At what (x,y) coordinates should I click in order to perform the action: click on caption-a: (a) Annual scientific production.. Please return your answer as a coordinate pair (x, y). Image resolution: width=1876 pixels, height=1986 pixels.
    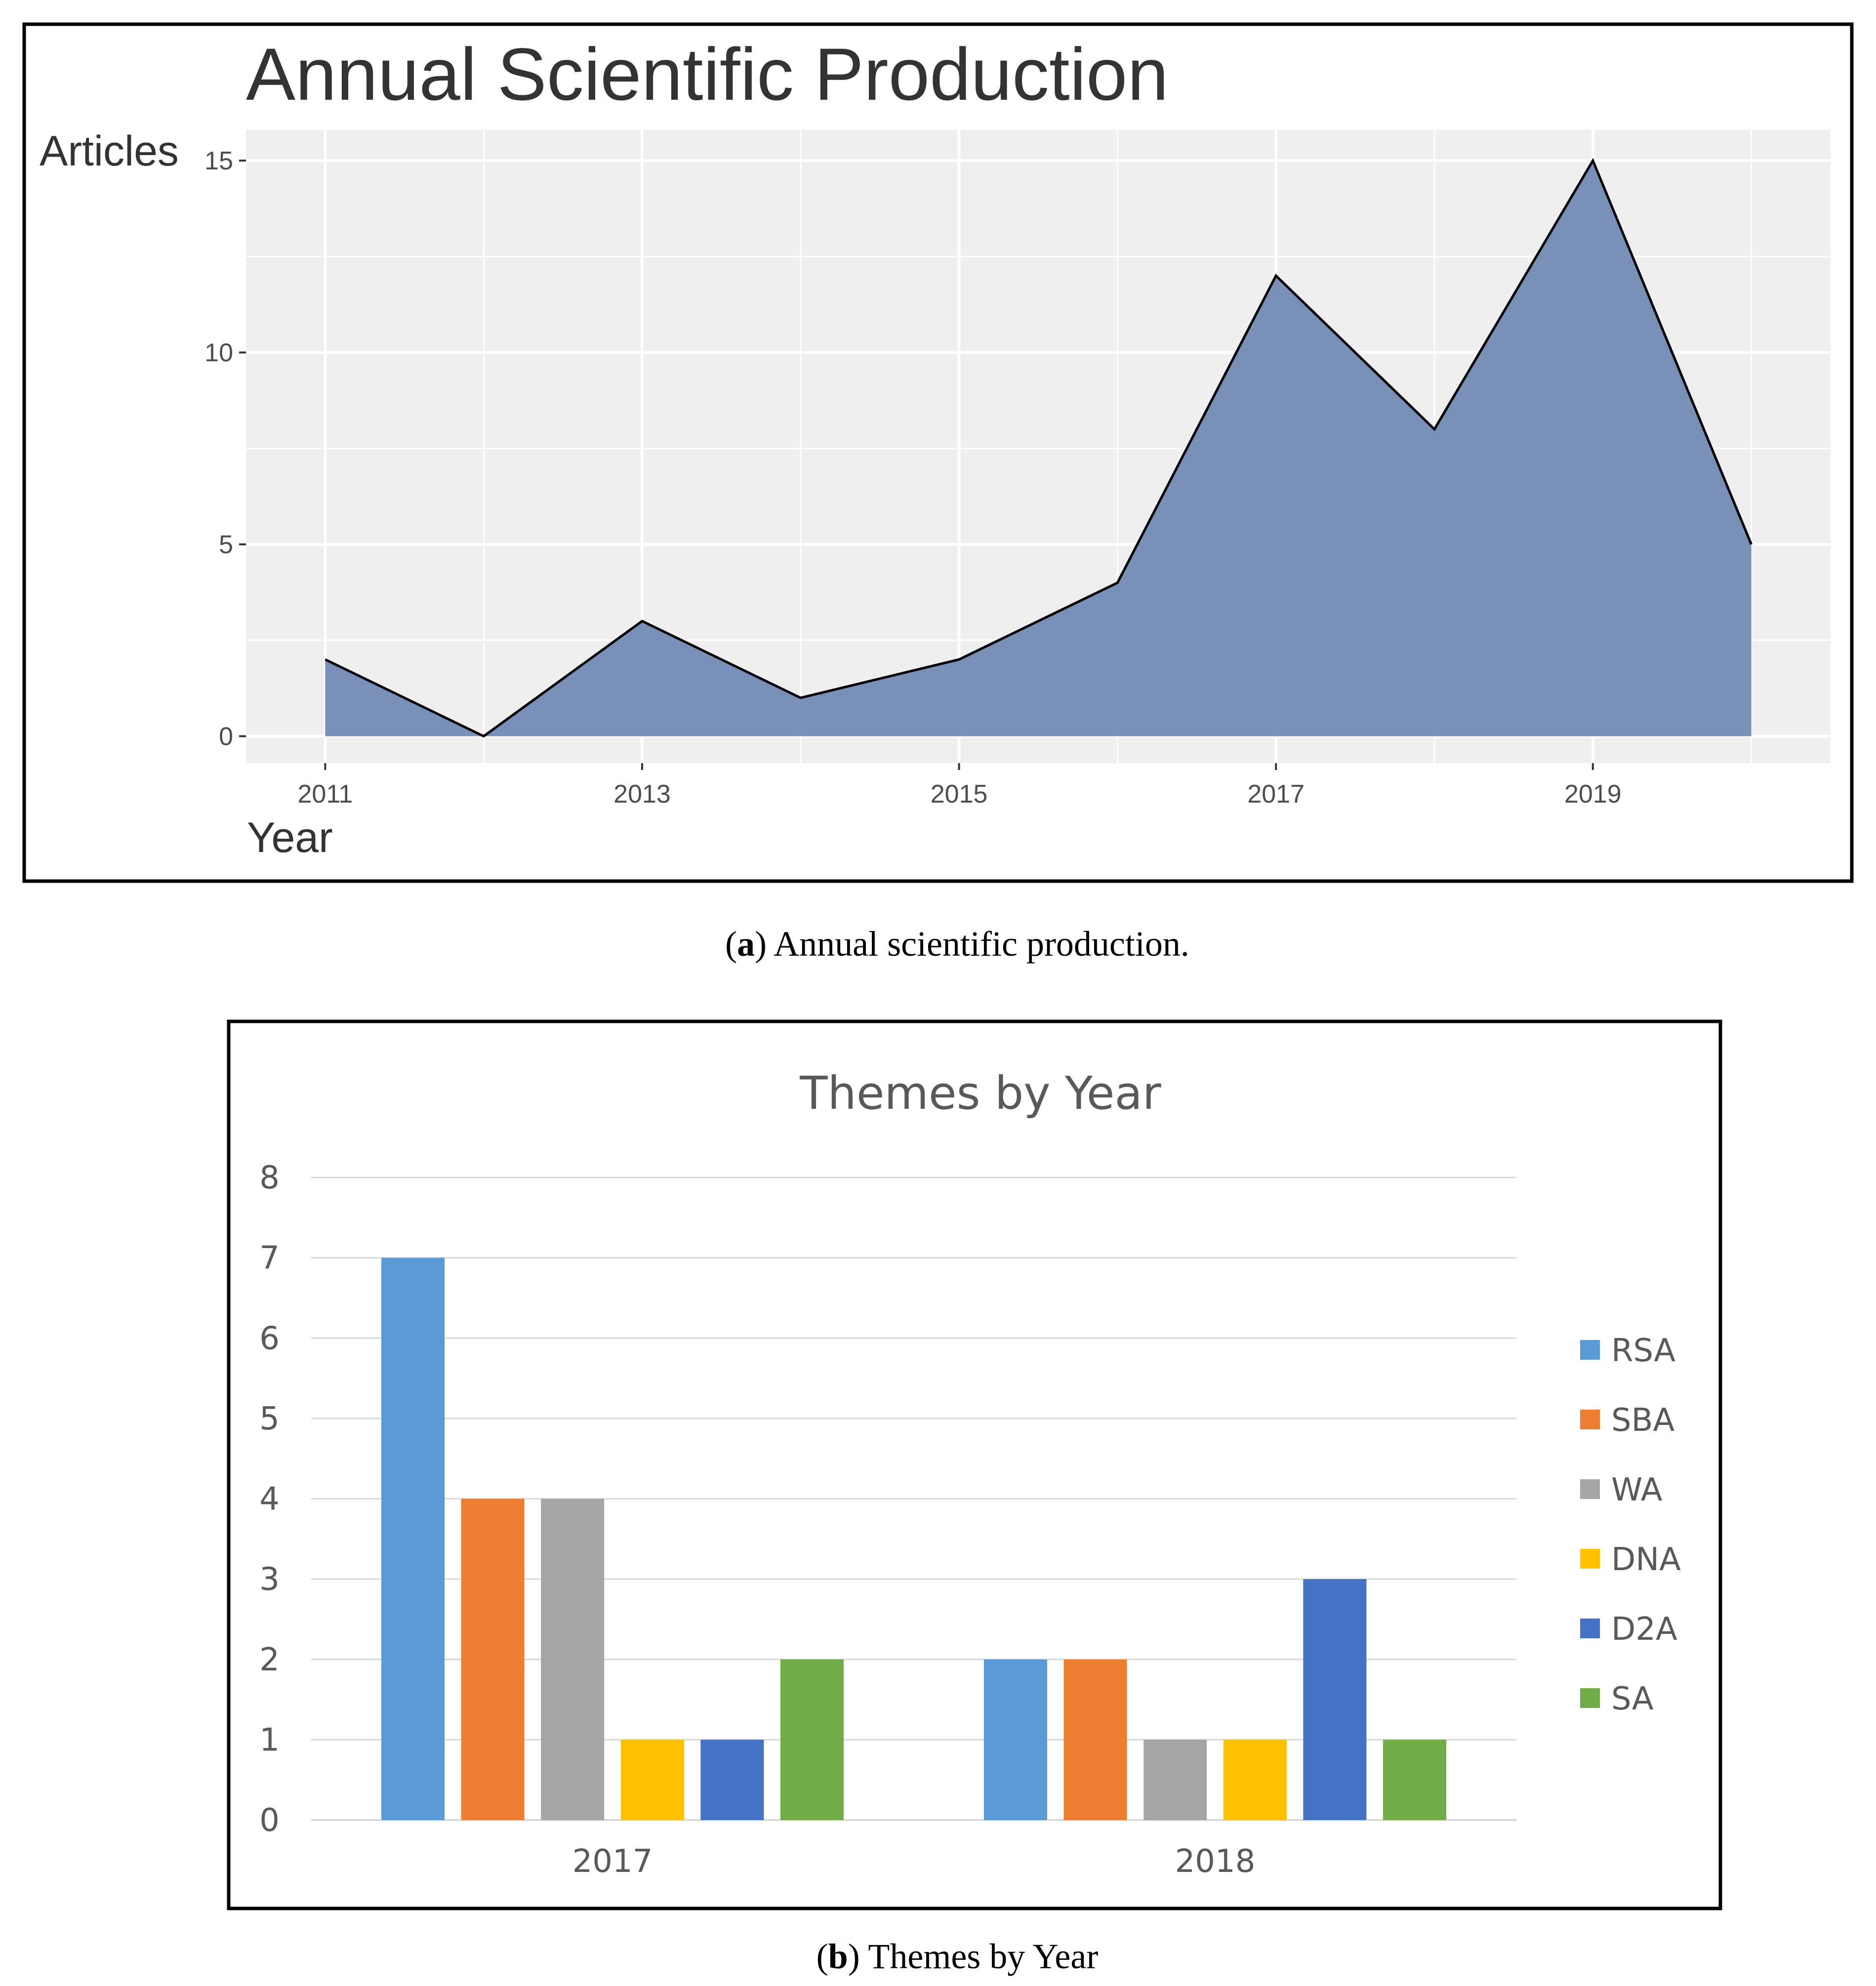
    Looking at the image, I should click on (957, 944).